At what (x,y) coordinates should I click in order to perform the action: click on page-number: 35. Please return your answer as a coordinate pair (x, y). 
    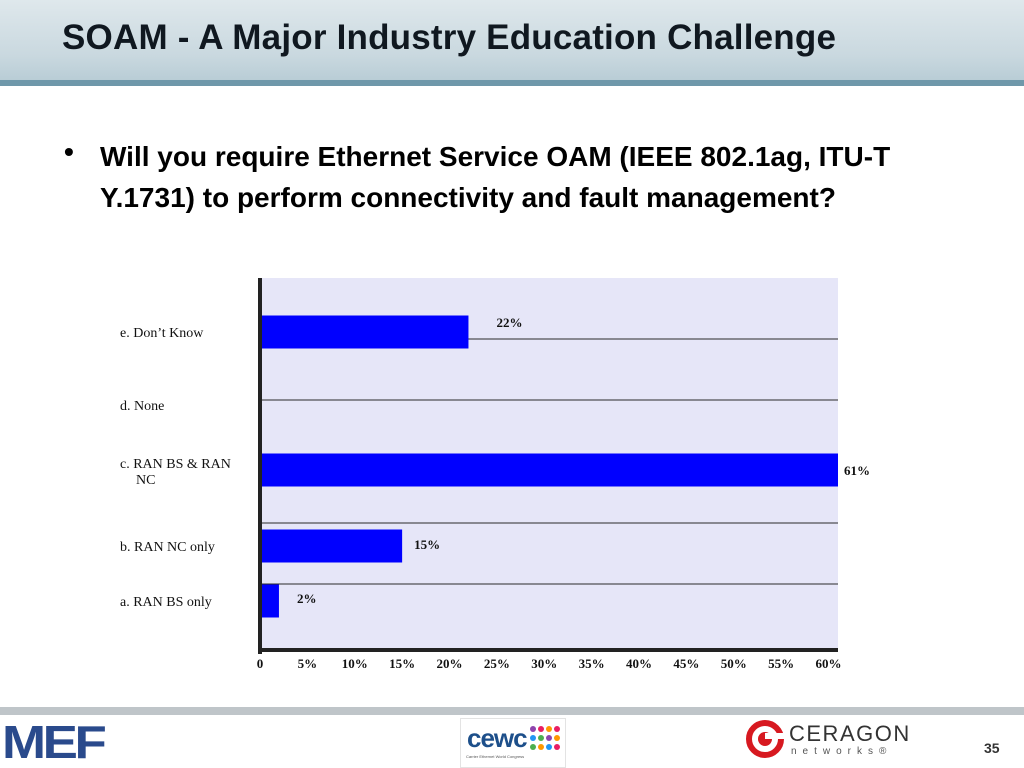
    Looking at the image, I should click on (992, 748).